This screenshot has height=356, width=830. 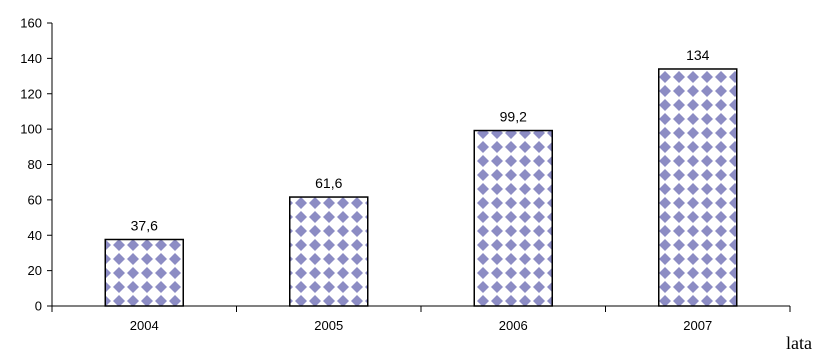 What do you see at coordinates (513, 218) in the screenshot?
I see `bar-2006` at bounding box center [513, 218].